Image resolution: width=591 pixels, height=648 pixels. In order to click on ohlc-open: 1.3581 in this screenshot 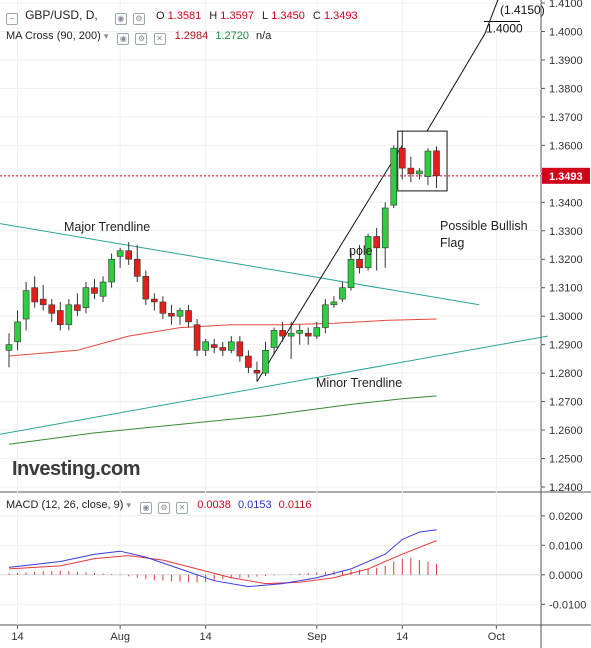, I will do `click(184, 16)`.